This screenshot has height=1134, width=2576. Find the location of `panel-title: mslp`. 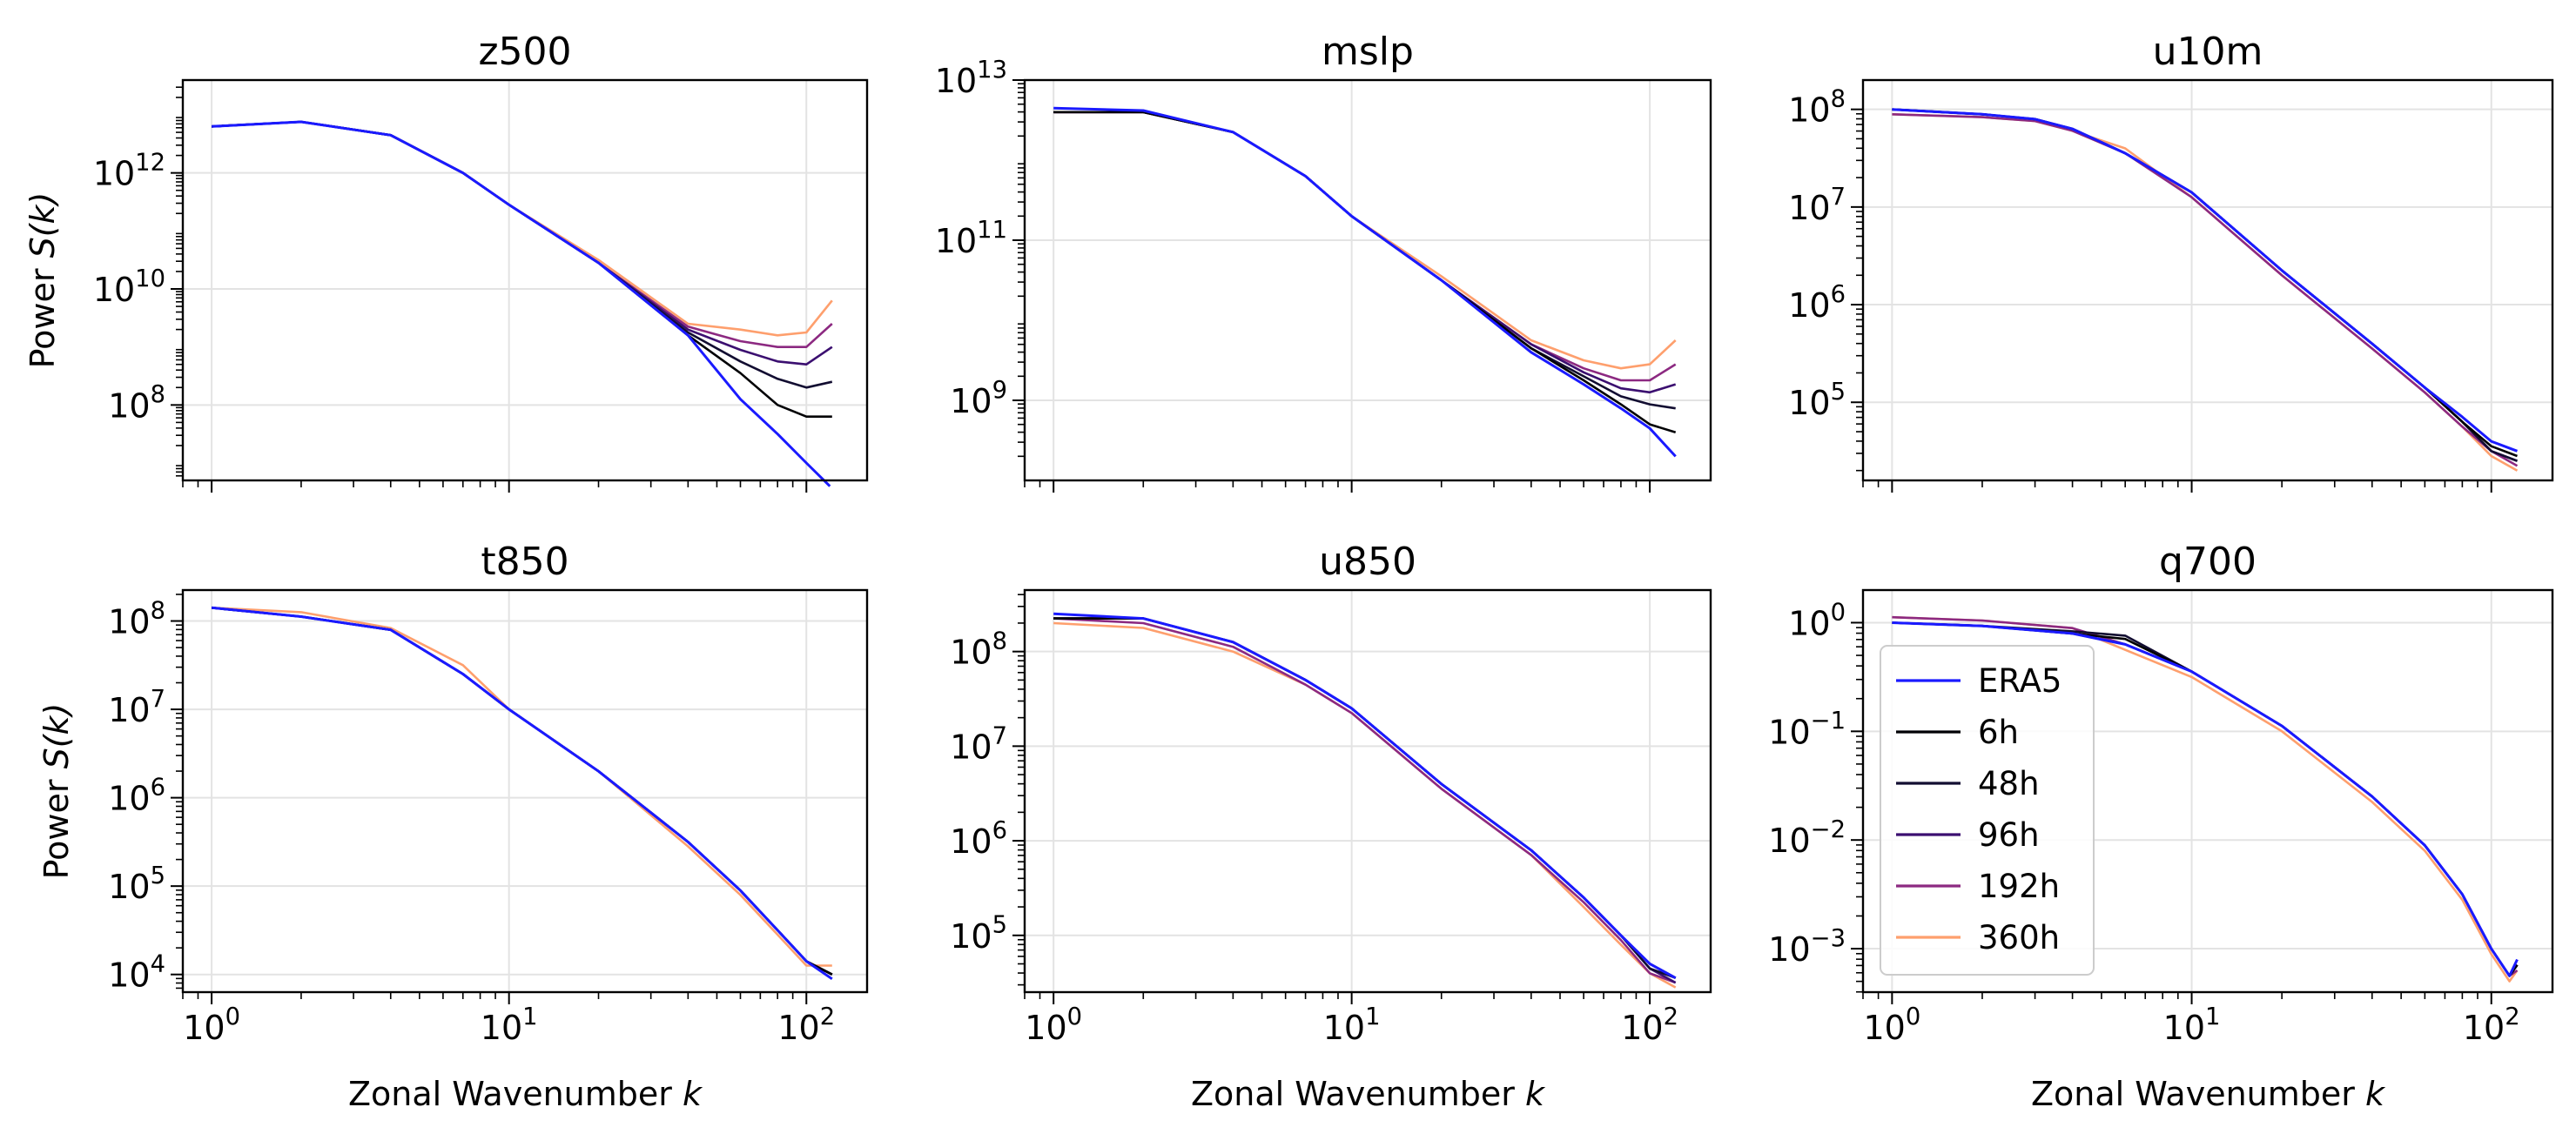

panel-title: mslp is located at coordinates (1368, 52).